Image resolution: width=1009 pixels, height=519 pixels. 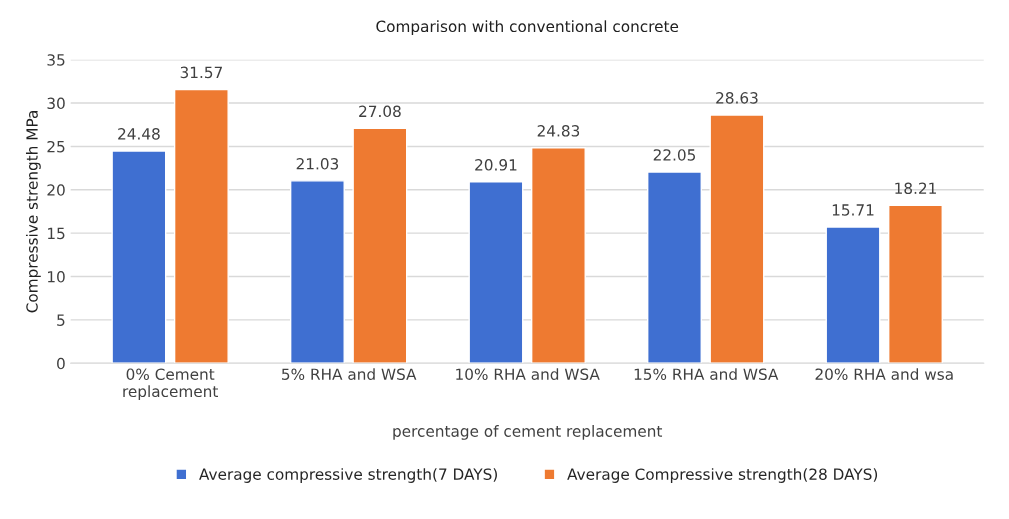 What do you see at coordinates (558, 131) in the screenshot?
I see `data-label: 24.83` at bounding box center [558, 131].